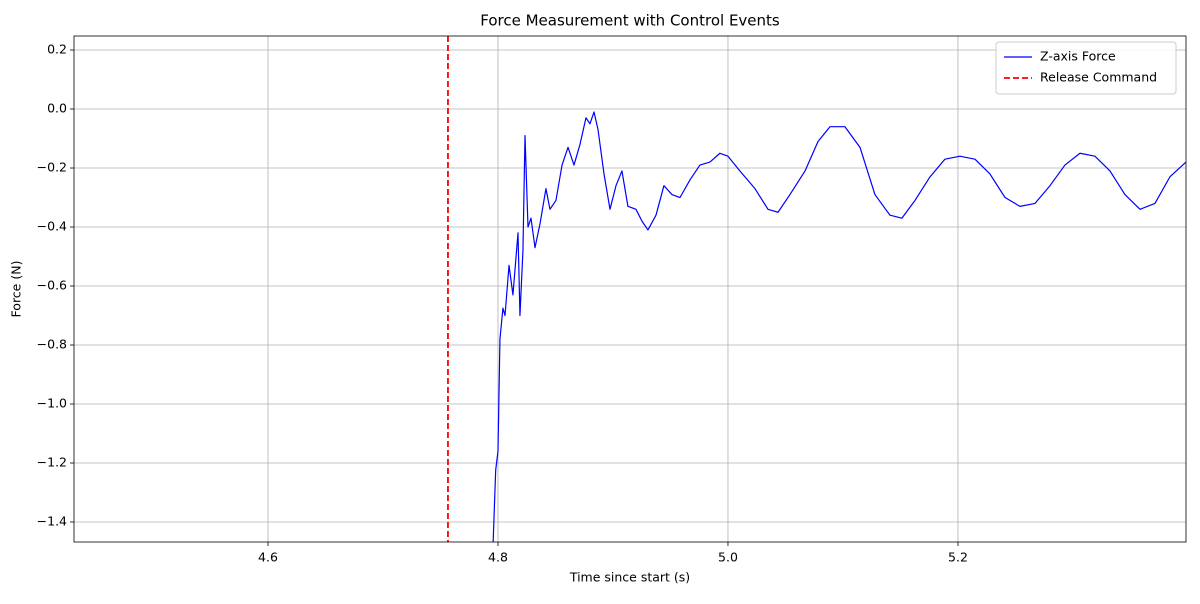  I want to click on y-axis-label: Force (N), so click(16, 289).